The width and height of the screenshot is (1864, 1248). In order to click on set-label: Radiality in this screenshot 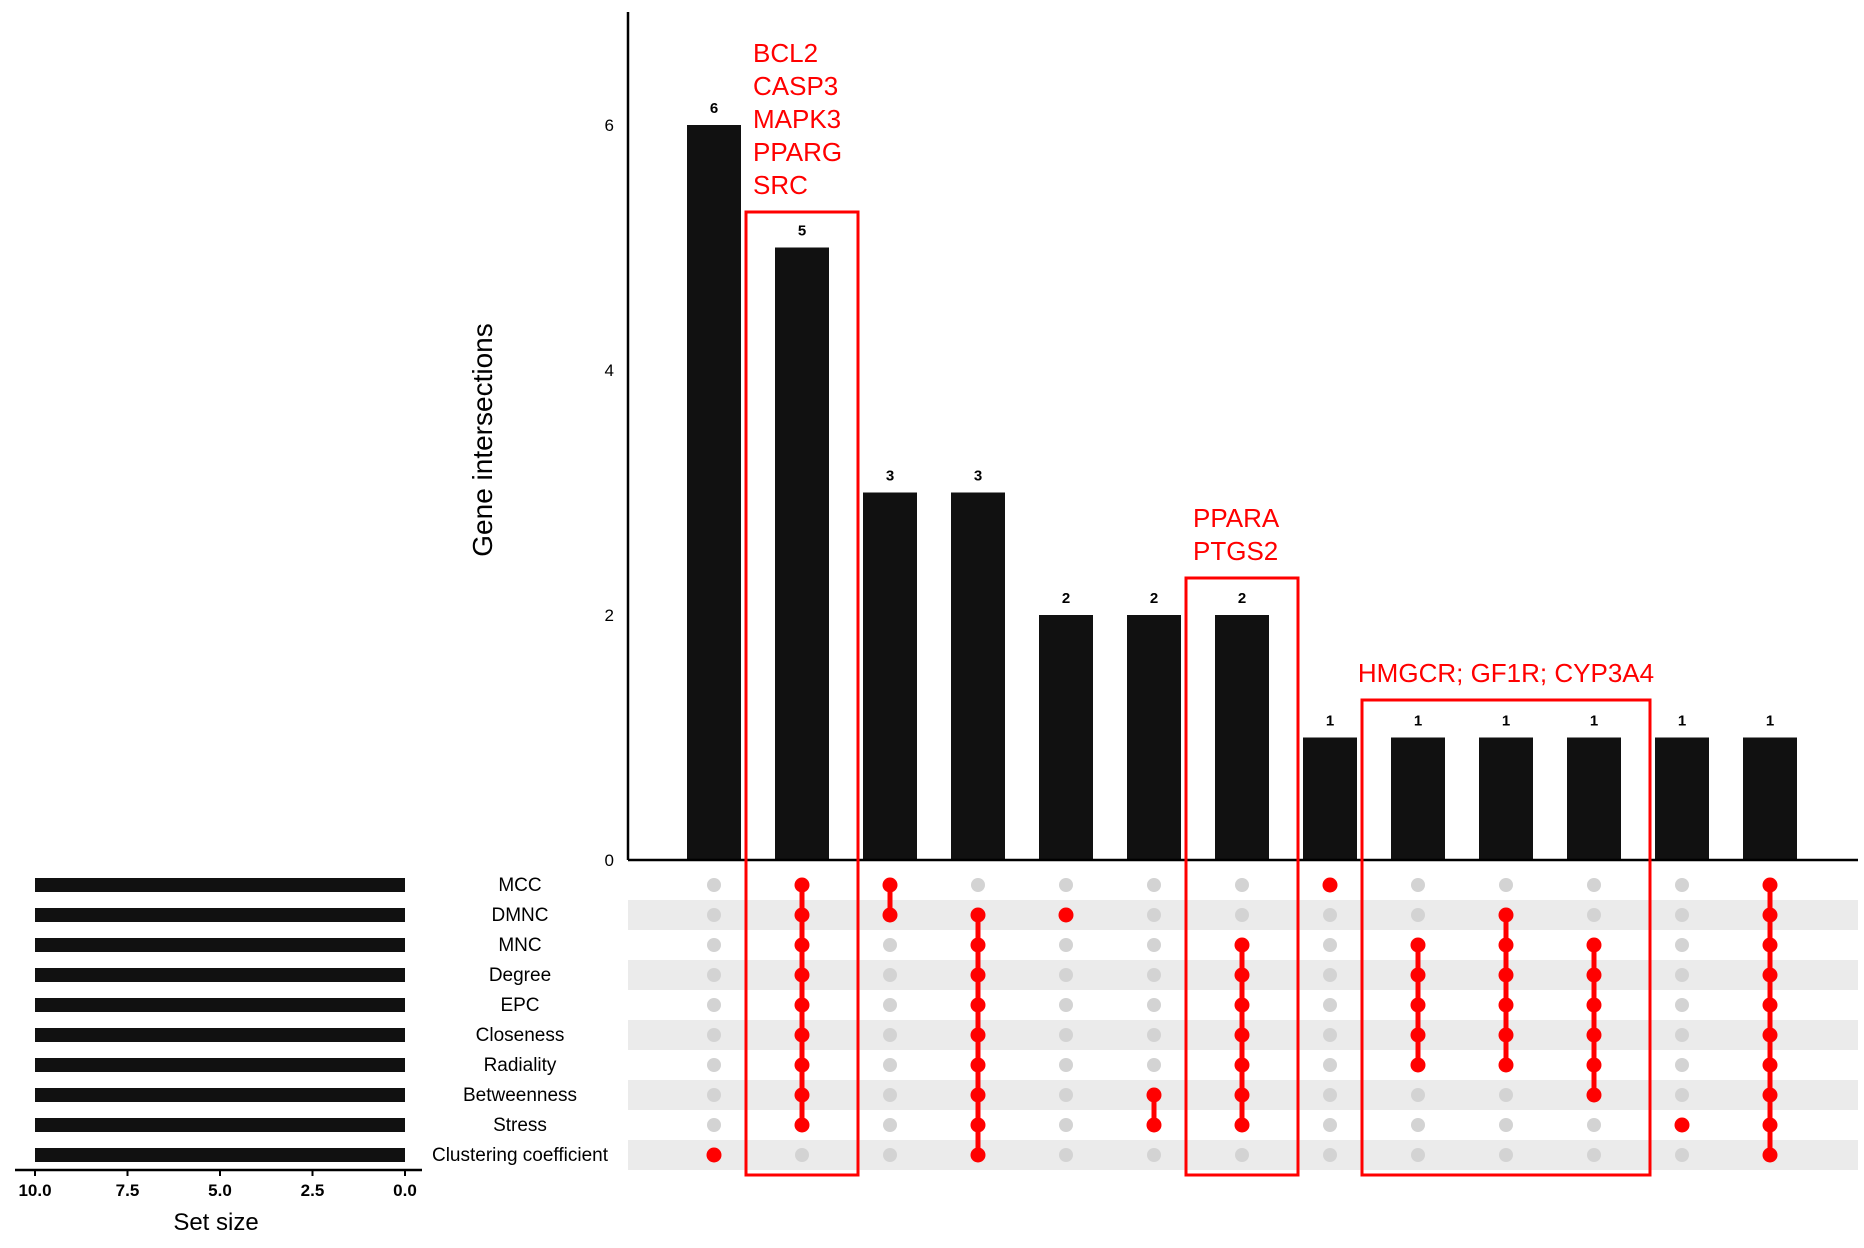, I will do `click(520, 1065)`.